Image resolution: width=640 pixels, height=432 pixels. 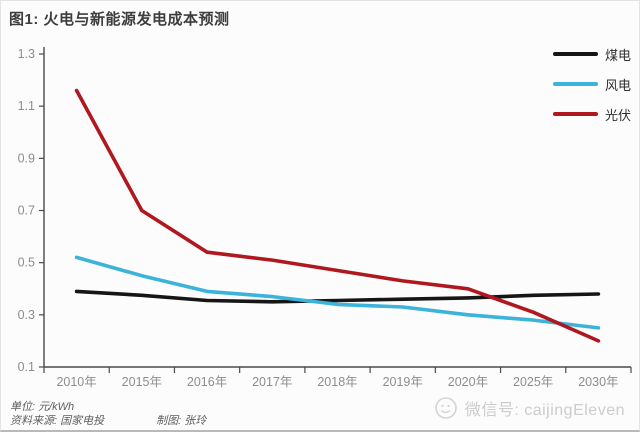 What do you see at coordinates (575, 84) in the screenshot?
I see `wind-line-swatch` at bounding box center [575, 84].